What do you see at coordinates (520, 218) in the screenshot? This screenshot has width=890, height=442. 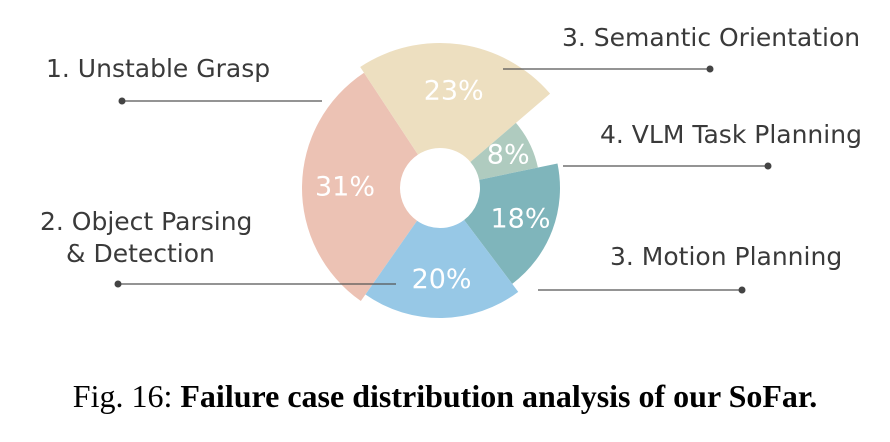 I see `slice-value-label-4: 18%` at bounding box center [520, 218].